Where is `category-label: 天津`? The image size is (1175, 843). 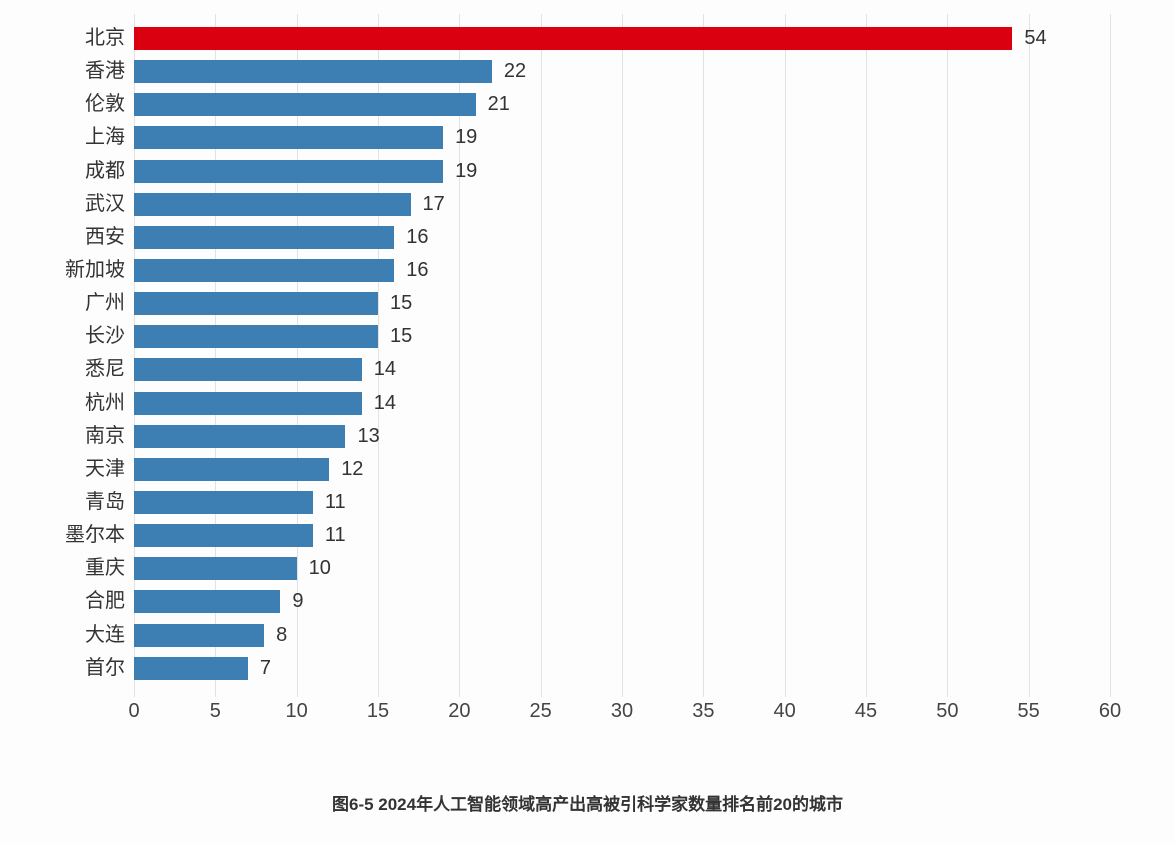 category-label: 天津 is located at coordinates (105, 468).